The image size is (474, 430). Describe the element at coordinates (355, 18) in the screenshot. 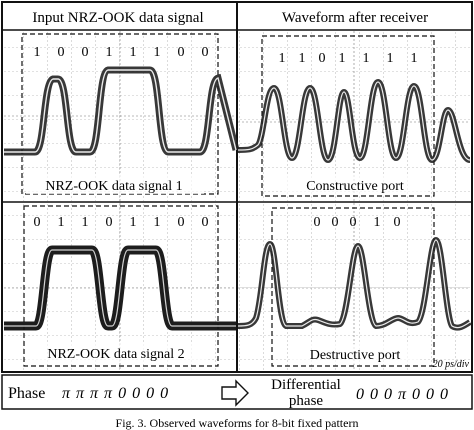

I see `header-right: Waveform after receiver` at that location.